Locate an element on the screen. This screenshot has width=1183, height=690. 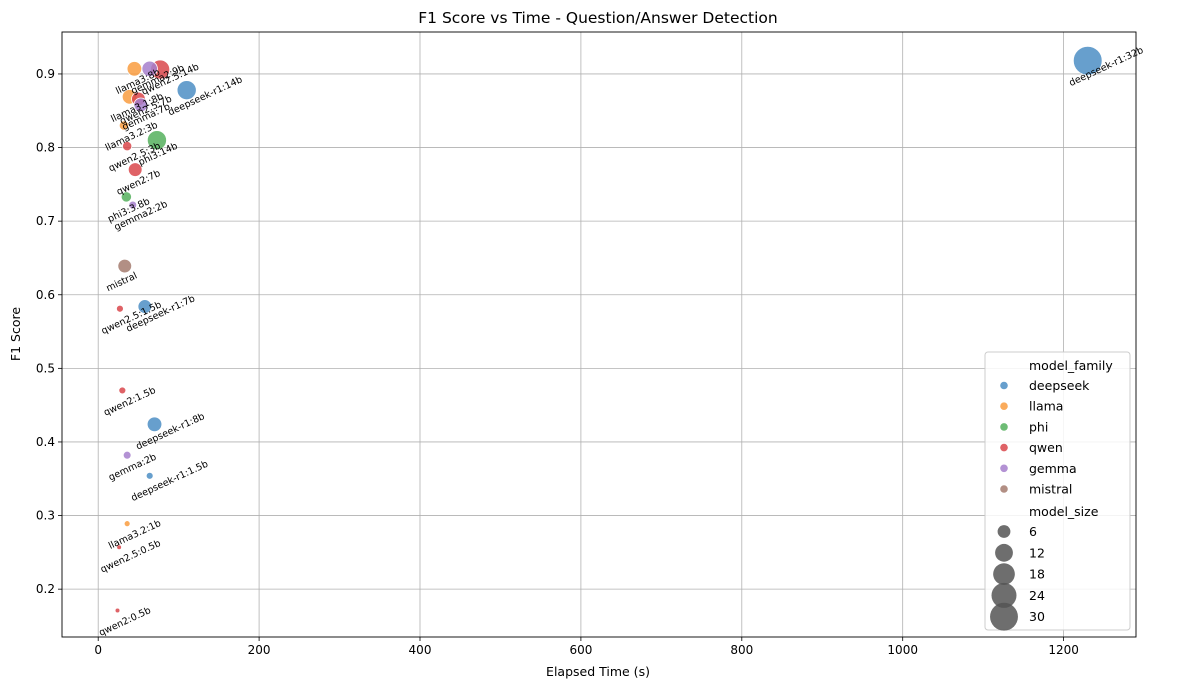
legend-size-label: 18 is located at coordinates (1037, 574).